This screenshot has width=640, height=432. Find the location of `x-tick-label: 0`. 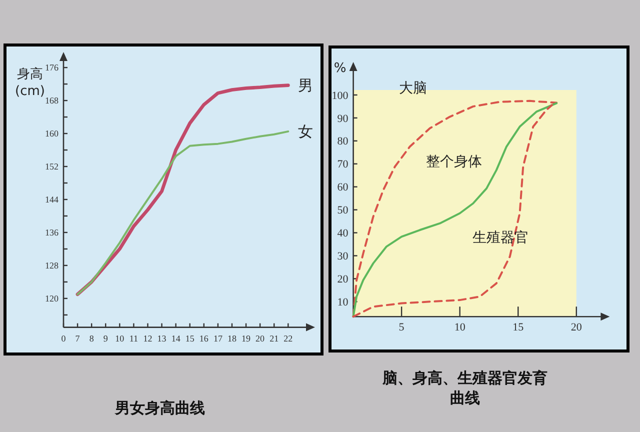

x-tick-label: 0 is located at coordinates (63, 338).